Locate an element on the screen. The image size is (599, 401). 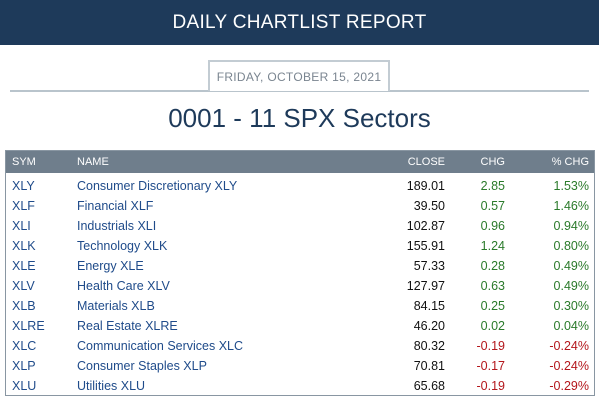
percent-change-value: -0.29% is located at coordinates (569, 386).